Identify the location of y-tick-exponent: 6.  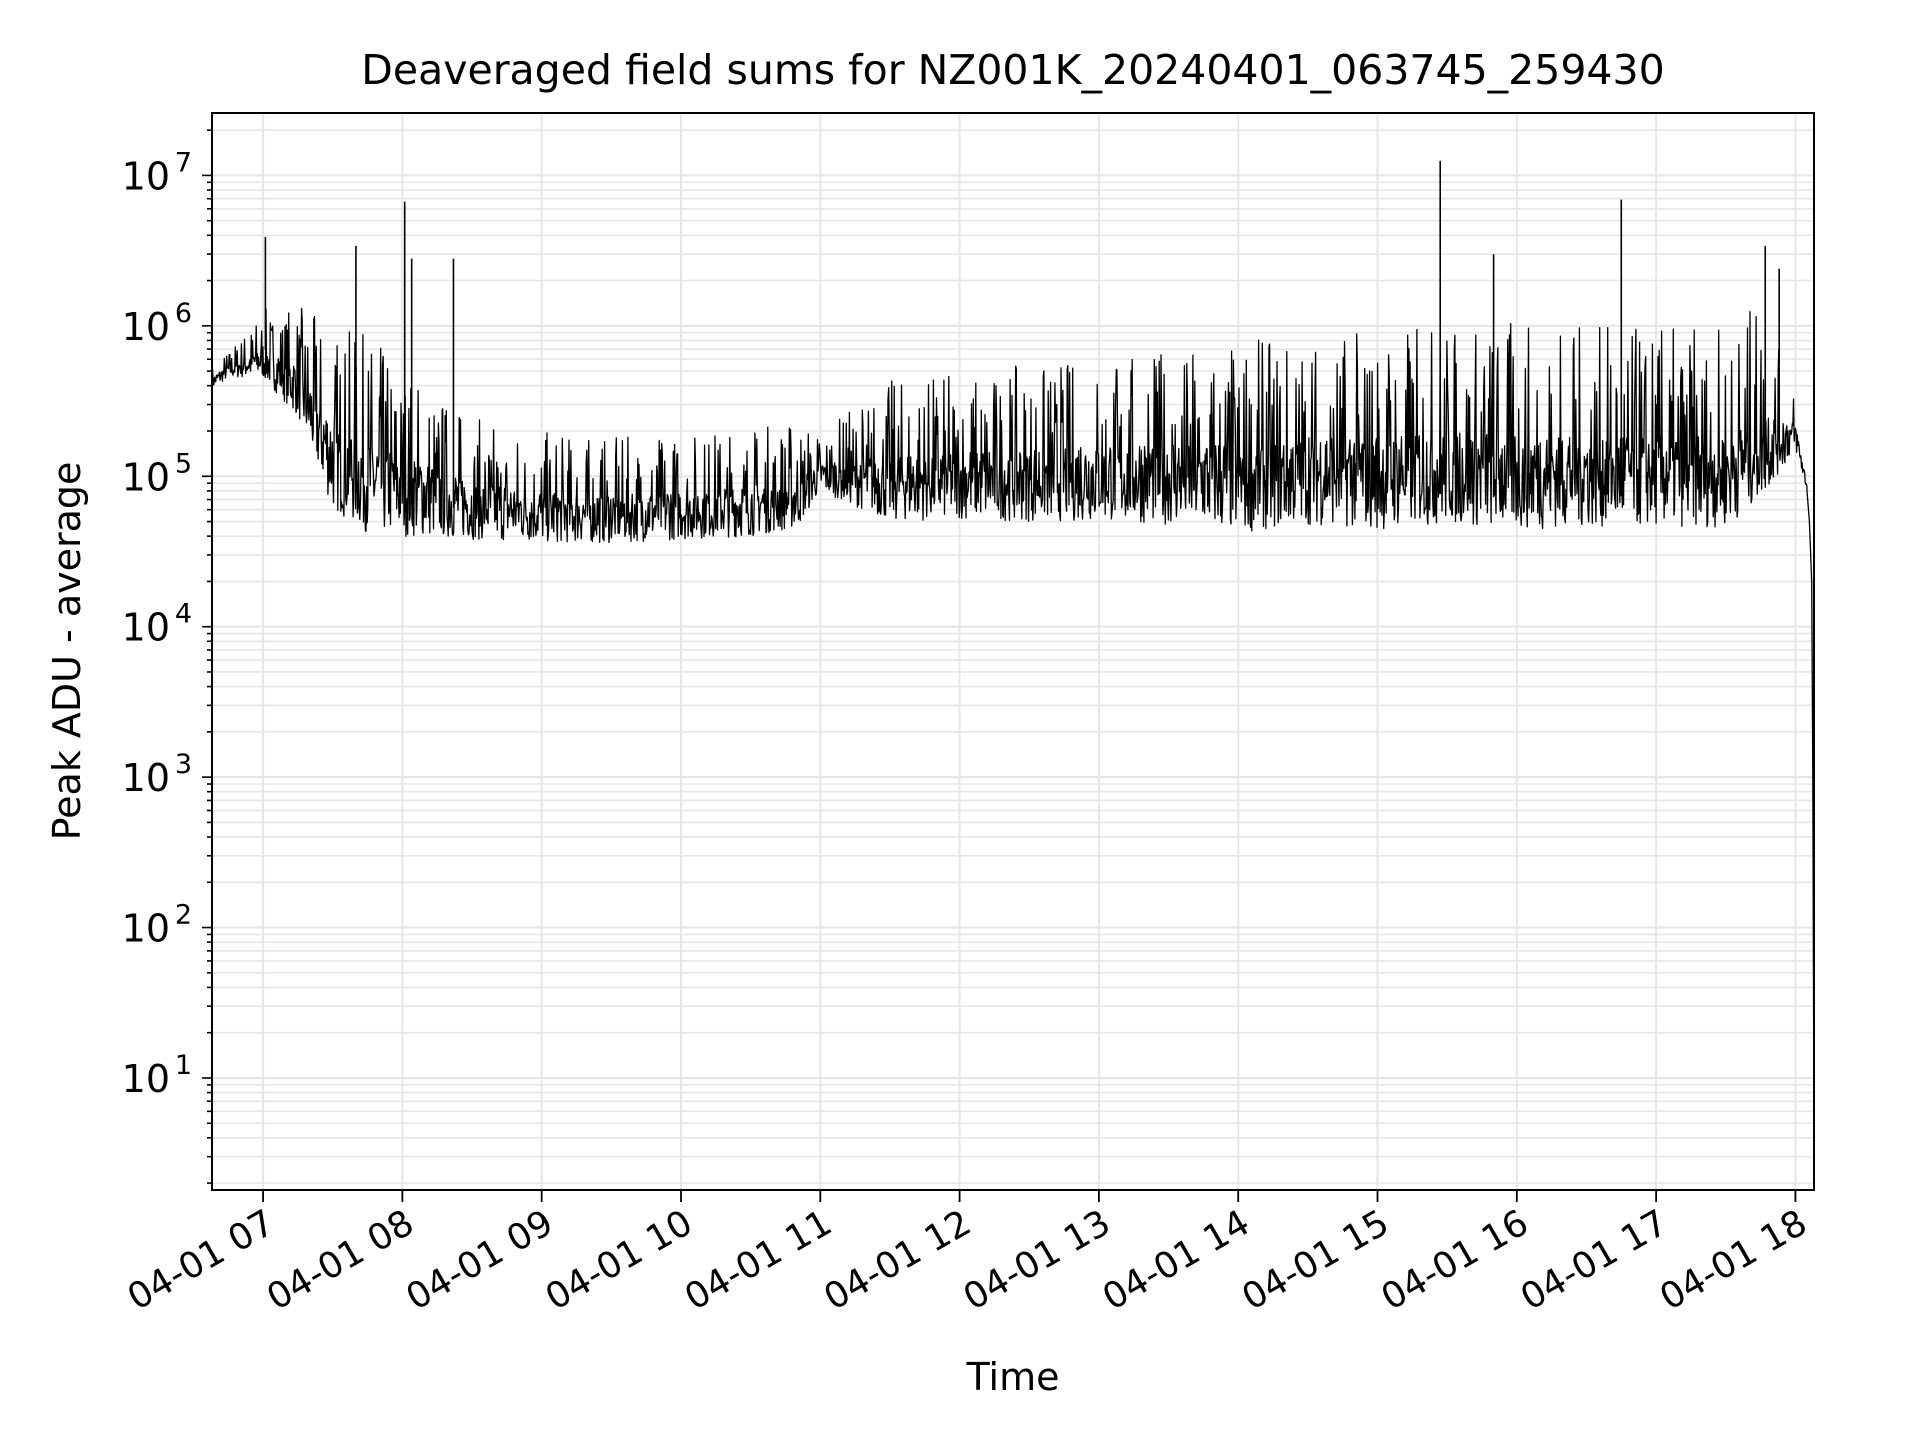
(183, 313).